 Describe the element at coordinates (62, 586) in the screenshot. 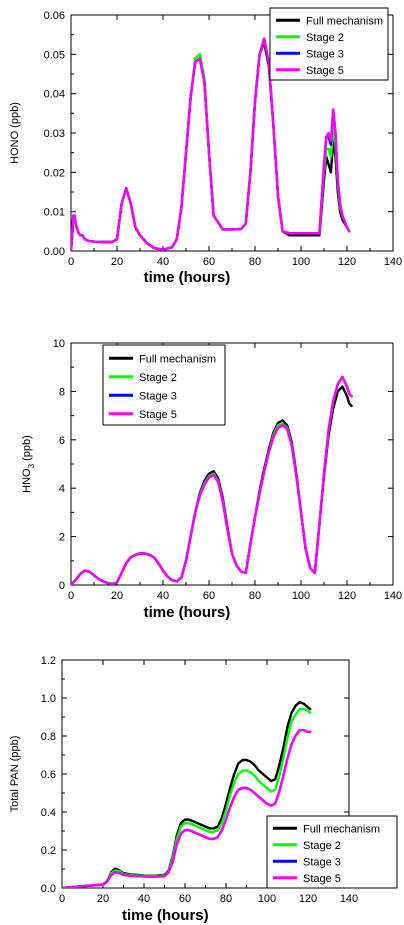

I see `y-tick-label: 0` at that location.